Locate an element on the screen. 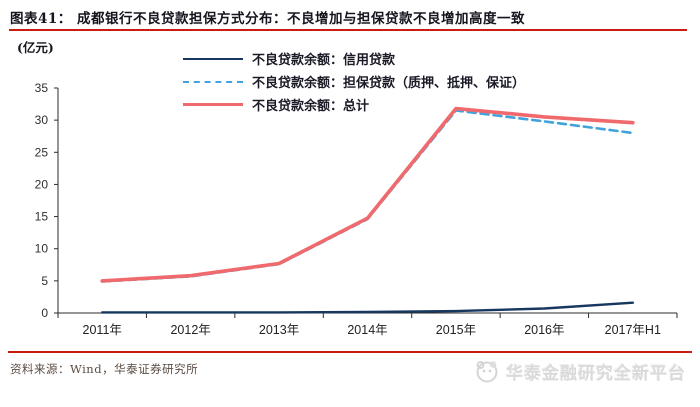 Image resolution: width=700 pixels, height=407 pixels. svg-text: 20 is located at coordinates (42, 184).